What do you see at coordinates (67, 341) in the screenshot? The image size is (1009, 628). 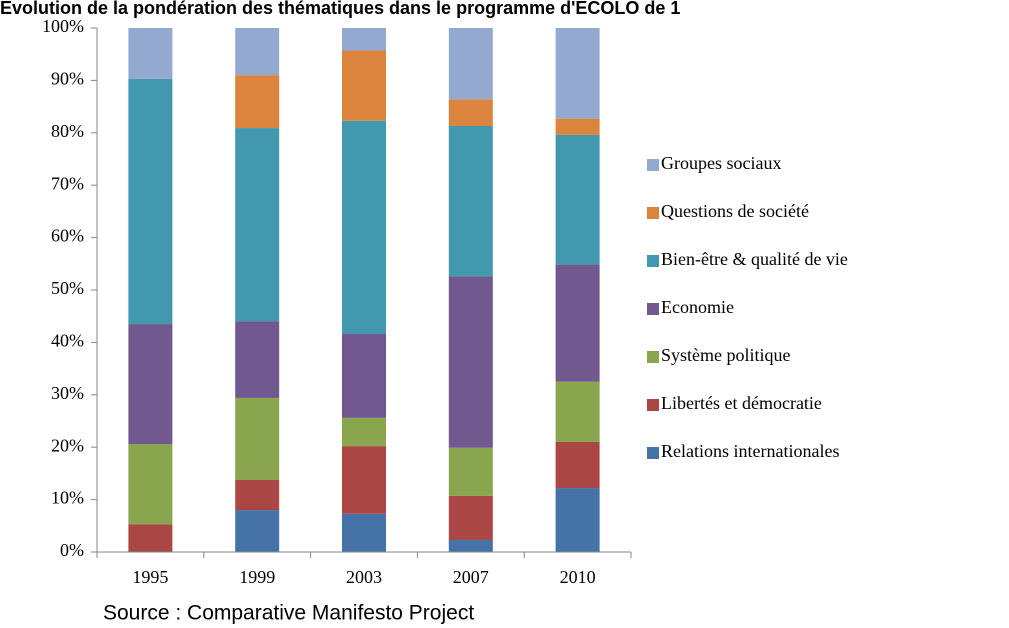 I see `y-tick-label: 40%` at bounding box center [67, 341].